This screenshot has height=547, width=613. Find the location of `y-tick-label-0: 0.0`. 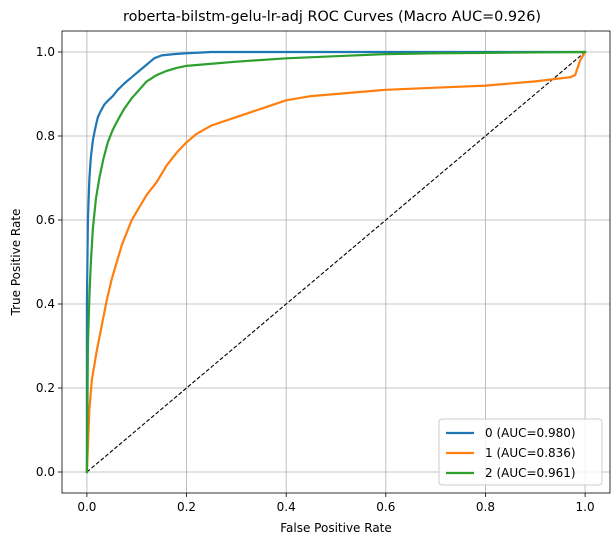

y-tick-label-0: 0.0 is located at coordinates (45, 472).